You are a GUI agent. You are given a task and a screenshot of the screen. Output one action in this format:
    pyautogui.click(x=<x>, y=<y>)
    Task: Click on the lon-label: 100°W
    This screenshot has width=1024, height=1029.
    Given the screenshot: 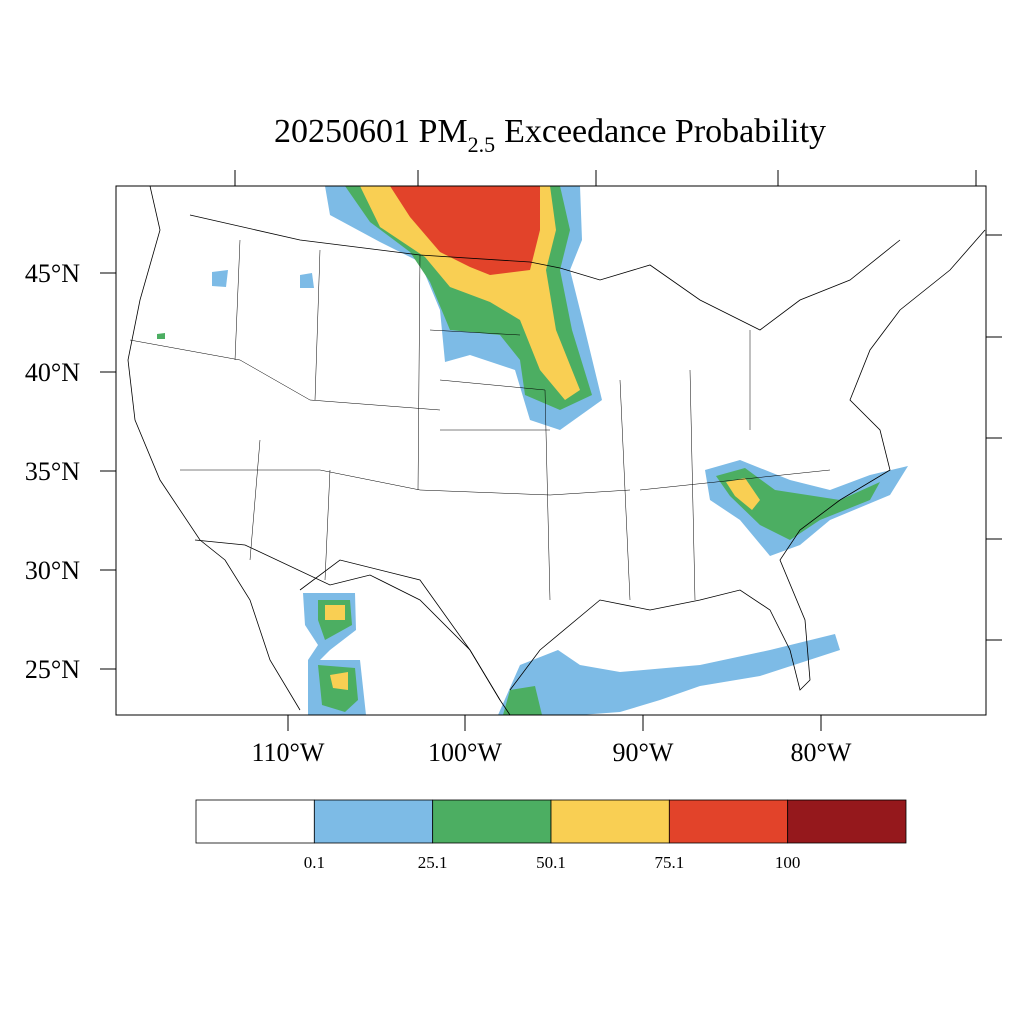 What is the action you would take?
    pyautogui.click(x=465, y=752)
    